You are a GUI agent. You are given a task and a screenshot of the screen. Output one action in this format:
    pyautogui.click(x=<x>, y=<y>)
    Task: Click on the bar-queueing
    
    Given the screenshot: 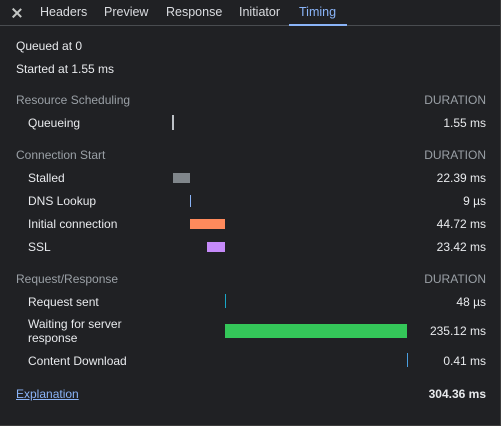 What is the action you would take?
    pyautogui.click(x=173, y=122)
    